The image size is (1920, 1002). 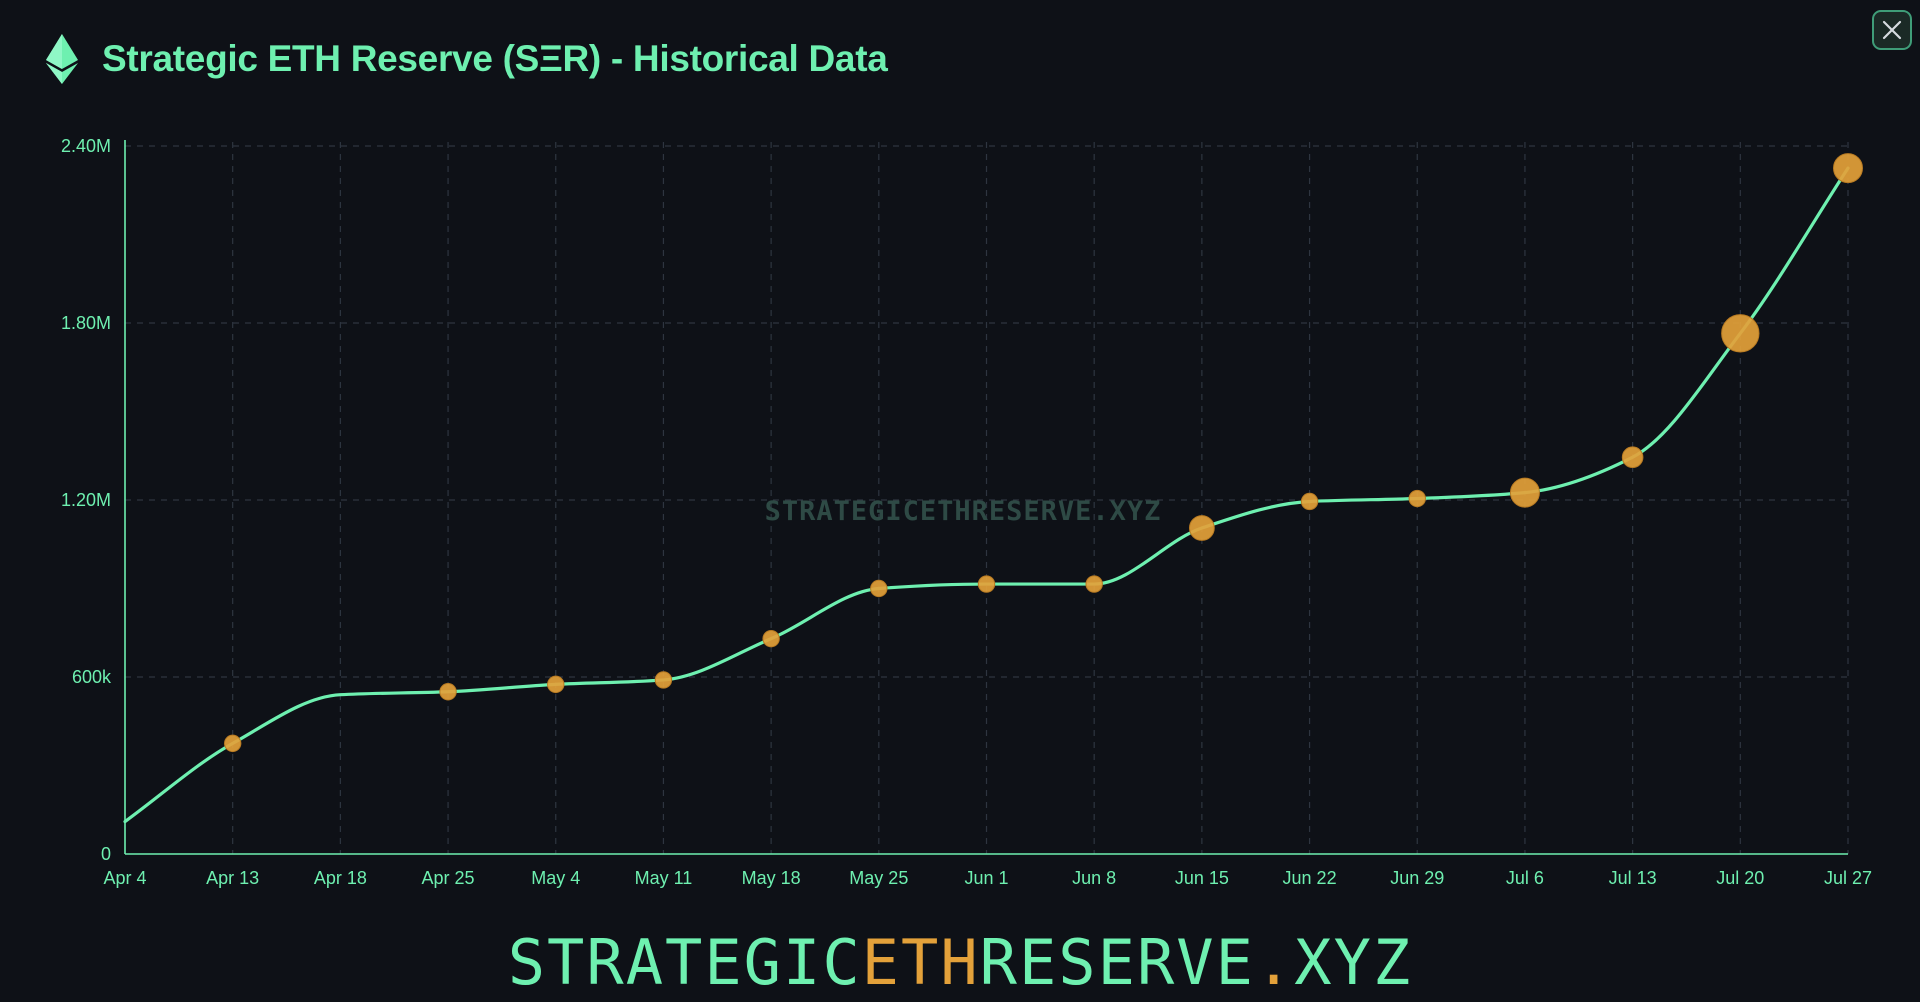 What do you see at coordinates (555, 878) in the screenshot?
I see `x-tick-label: May 4` at bounding box center [555, 878].